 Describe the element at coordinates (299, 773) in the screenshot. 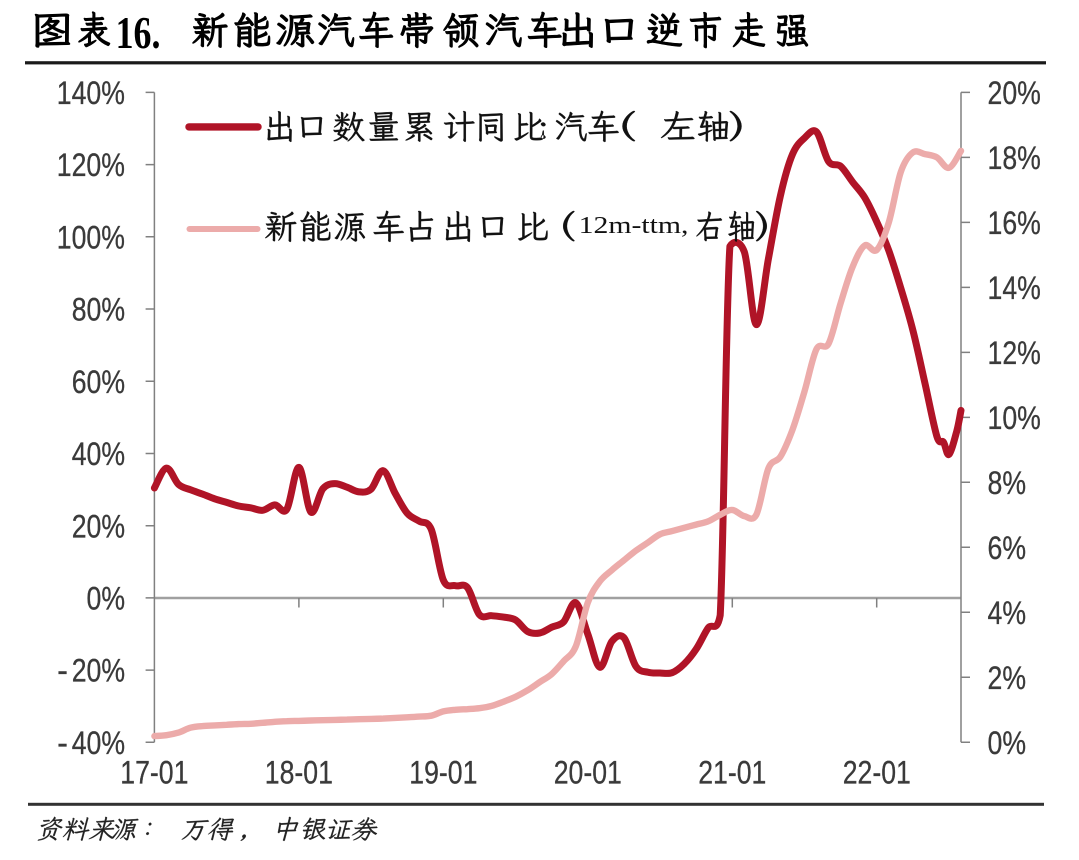

I see `svg-text: 18-01` at that location.